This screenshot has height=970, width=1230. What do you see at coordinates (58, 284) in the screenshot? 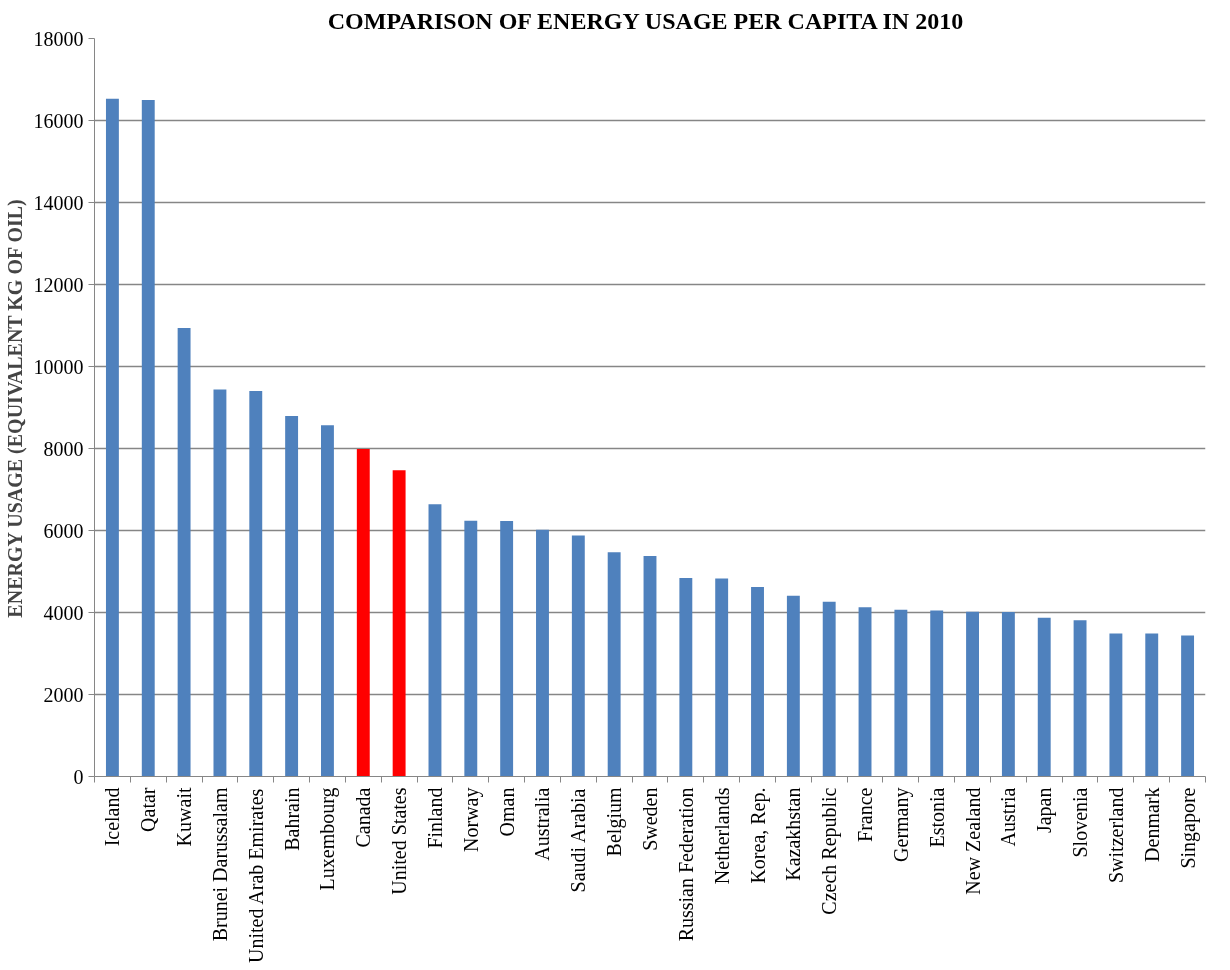
I see `y-tick-label: 12000` at bounding box center [58, 284].